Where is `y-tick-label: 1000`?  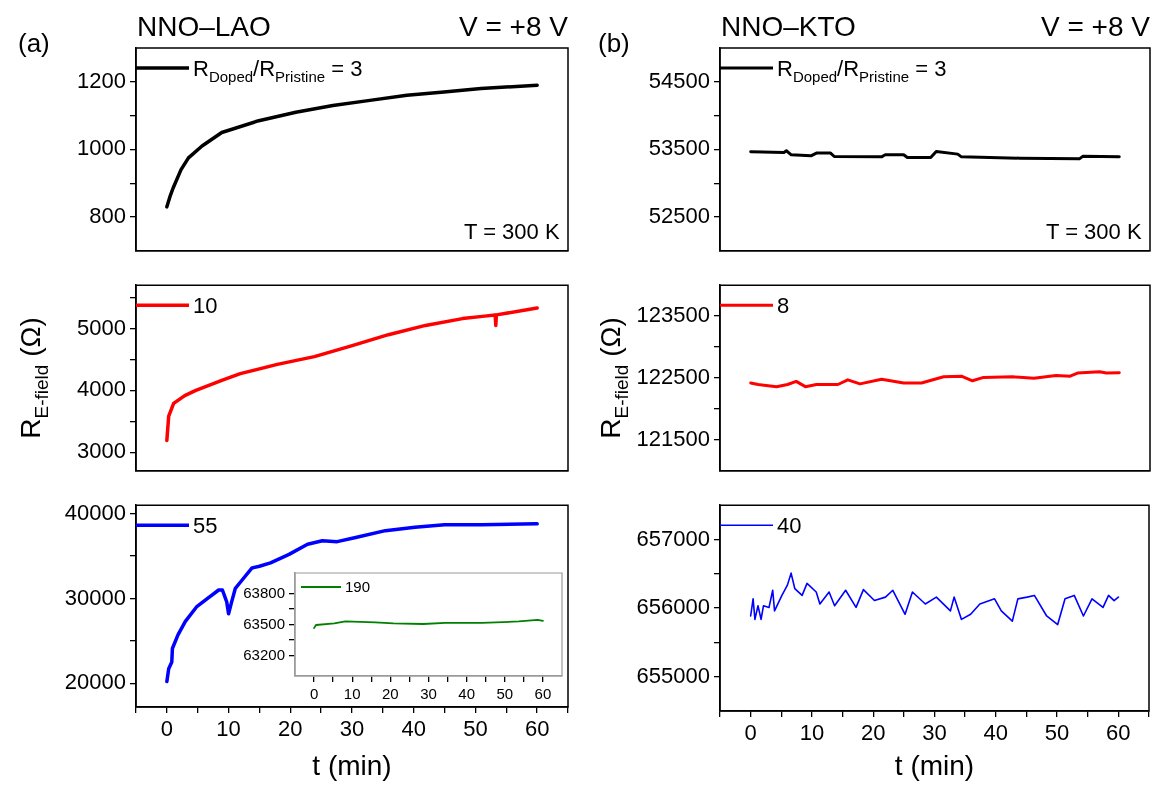 y-tick-label: 1000 is located at coordinates (101, 148).